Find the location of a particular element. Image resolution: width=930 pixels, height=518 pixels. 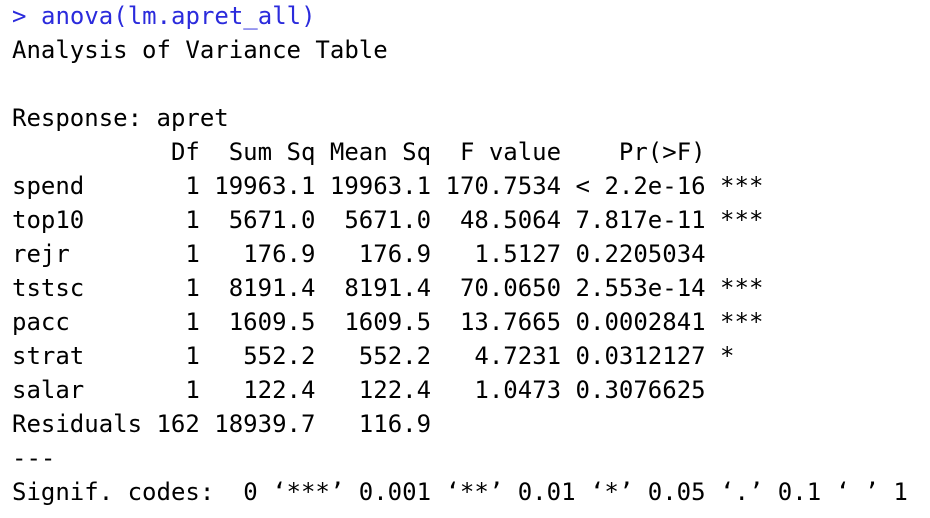

cell: 18939.7 is located at coordinates (264, 424).